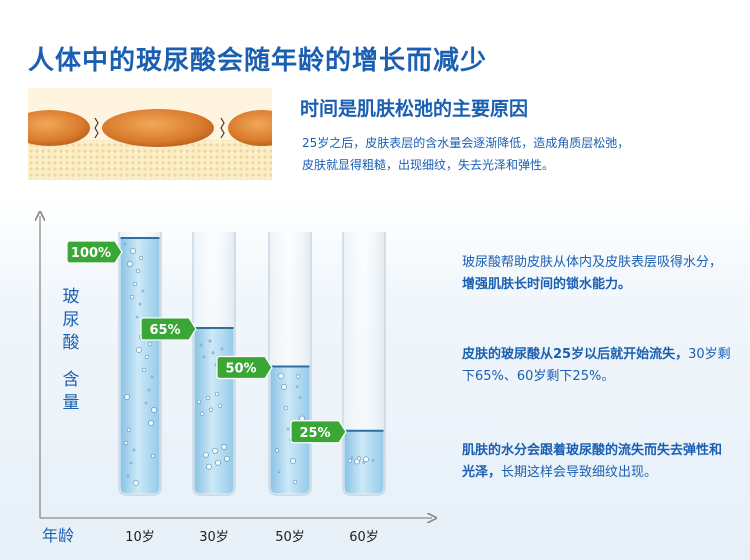 This screenshot has height=560, width=750. I want to click on intro-heading: 时间是肌肤松弛的主要原因, so click(414, 109).